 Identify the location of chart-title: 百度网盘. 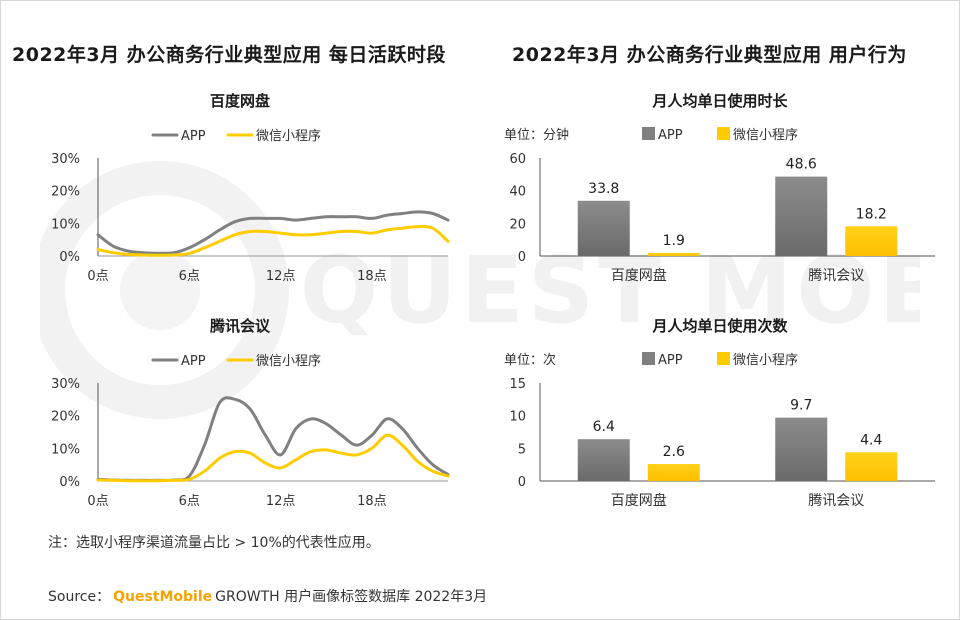
(240, 101).